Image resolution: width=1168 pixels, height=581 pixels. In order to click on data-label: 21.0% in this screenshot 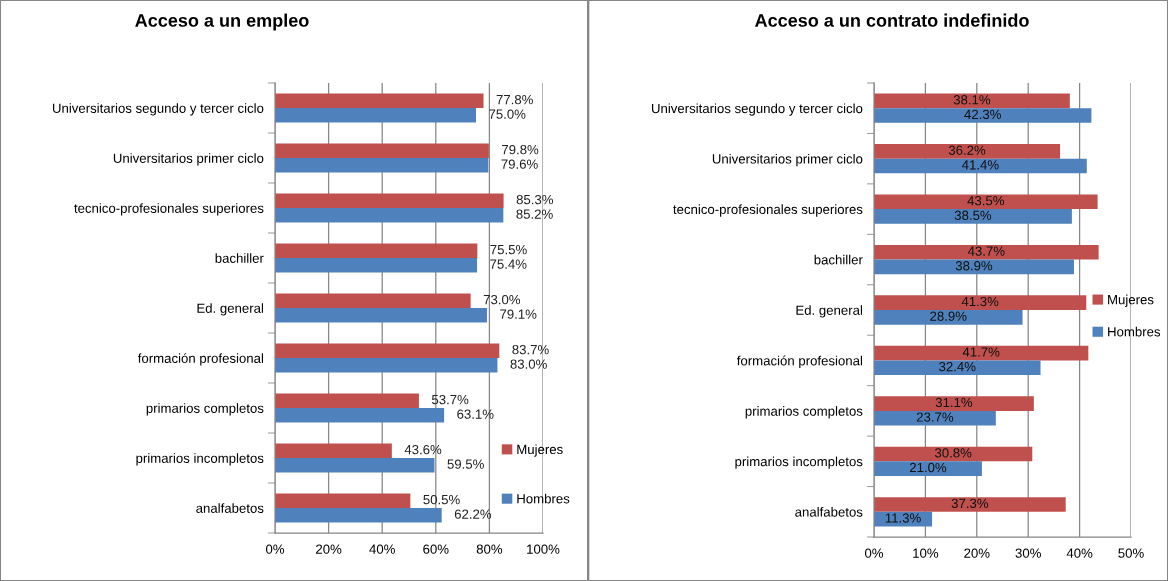, I will do `click(928, 467)`.